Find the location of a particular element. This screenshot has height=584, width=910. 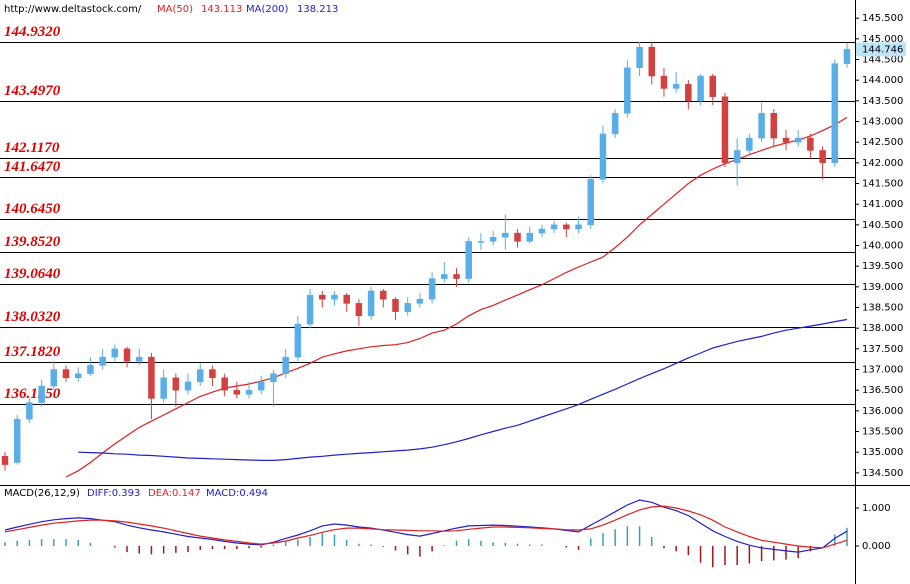

y-tick-label: 137.500 is located at coordinates (882, 349).